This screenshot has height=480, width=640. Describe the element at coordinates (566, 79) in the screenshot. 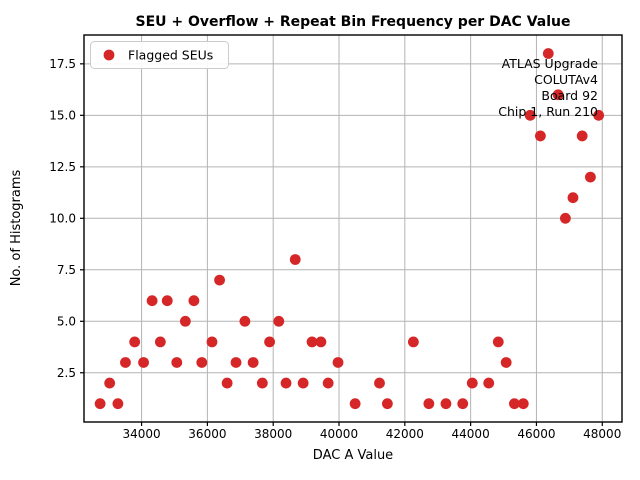

I see `annotation-line: COLUTAv4` at that location.